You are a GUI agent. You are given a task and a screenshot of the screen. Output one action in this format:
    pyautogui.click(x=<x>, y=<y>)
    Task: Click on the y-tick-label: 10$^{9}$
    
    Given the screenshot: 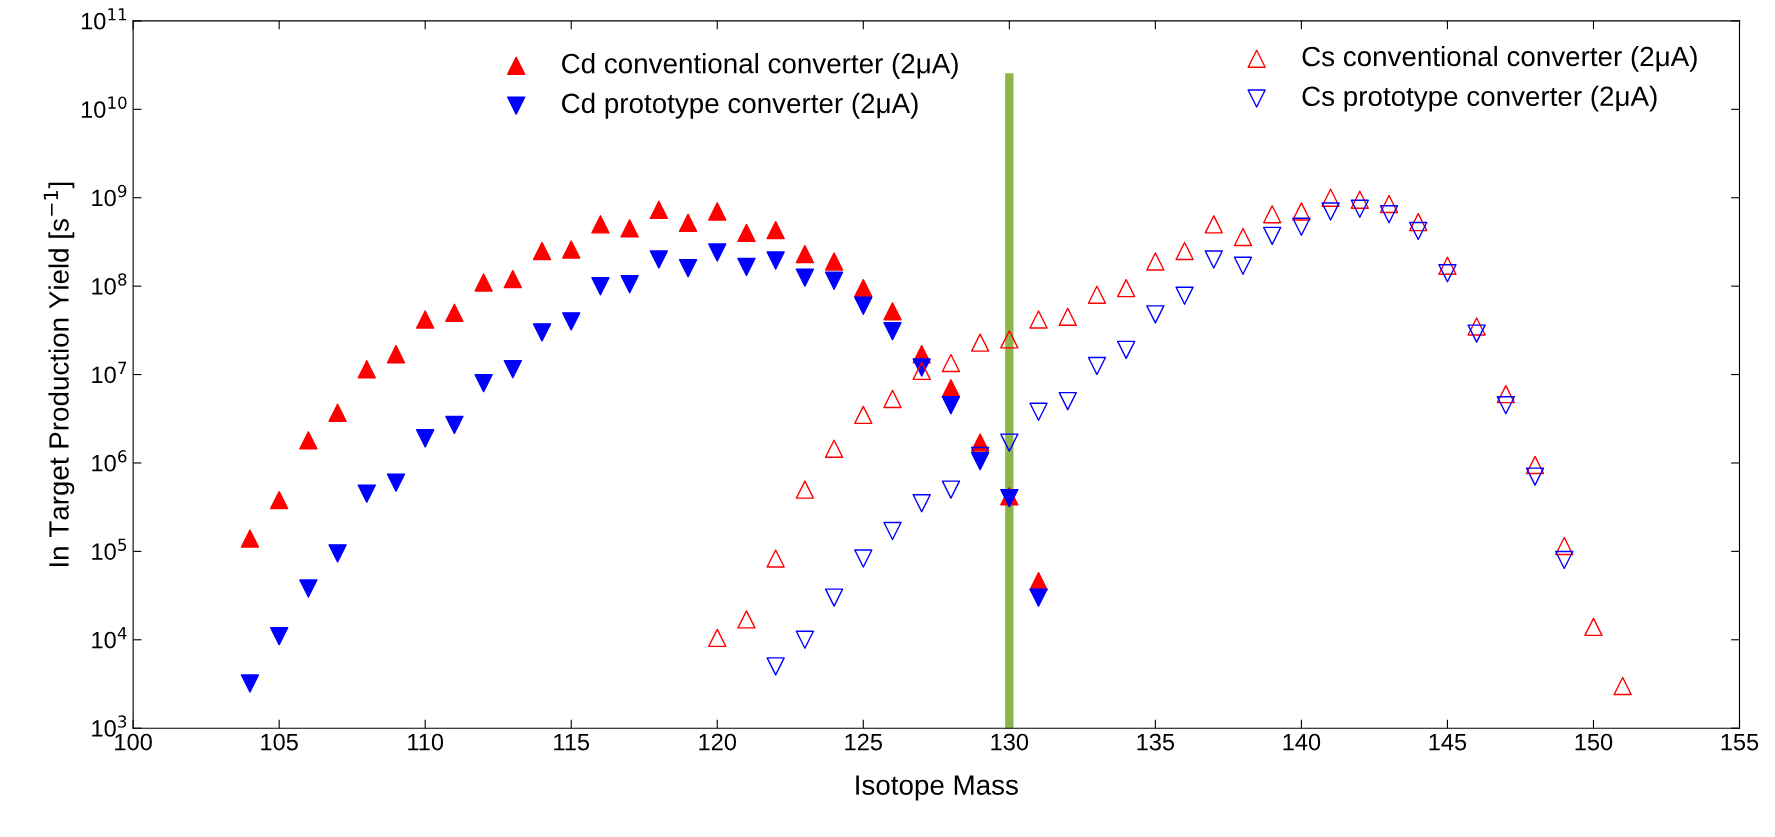 What is the action you would take?
    pyautogui.click(x=109, y=195)
    